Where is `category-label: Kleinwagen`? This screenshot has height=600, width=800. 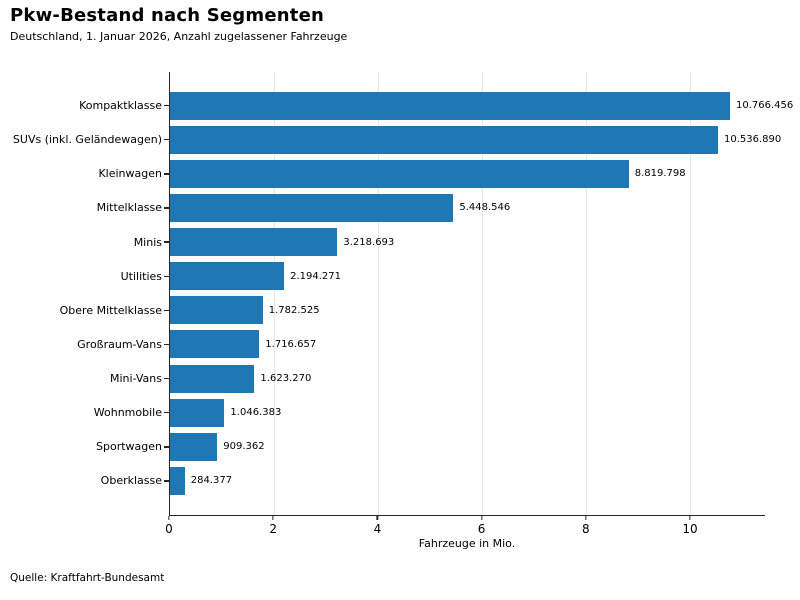
category-label: Kleinwagen is located at coordinates (130, 174).